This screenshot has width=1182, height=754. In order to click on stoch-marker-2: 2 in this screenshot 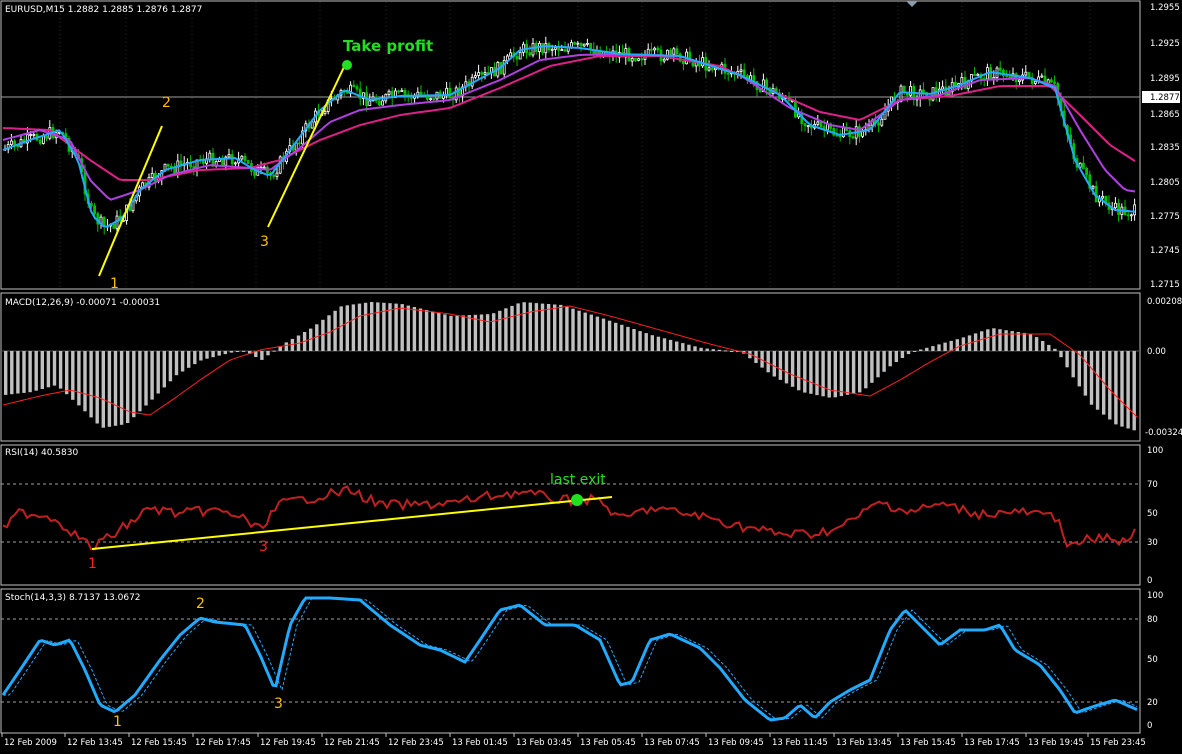, I will do `click(200, 604)`.